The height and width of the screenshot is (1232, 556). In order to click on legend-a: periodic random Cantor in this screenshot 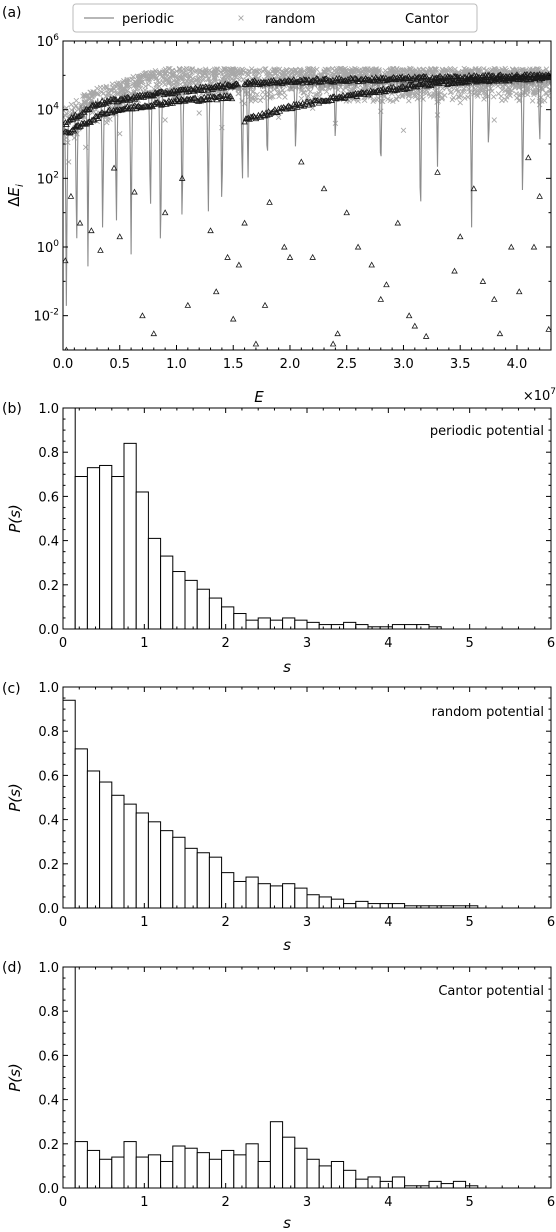, I will do `click(275, 18)`.